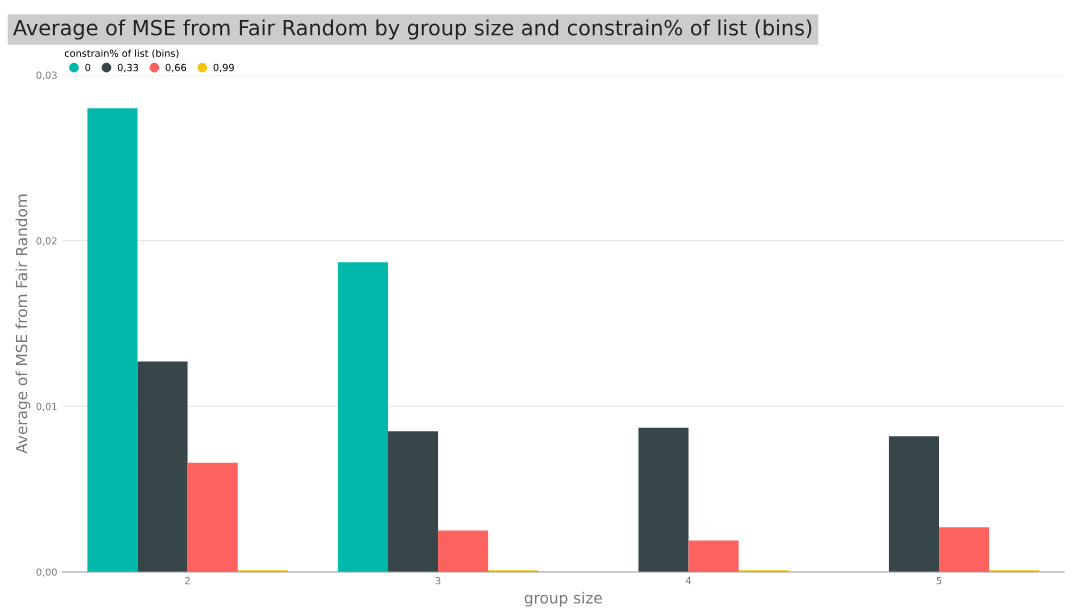  What do you see at coordinates (438, 580) in the screenshot?
I see `x-tick-label: 3` at bounding box center [438, 580].